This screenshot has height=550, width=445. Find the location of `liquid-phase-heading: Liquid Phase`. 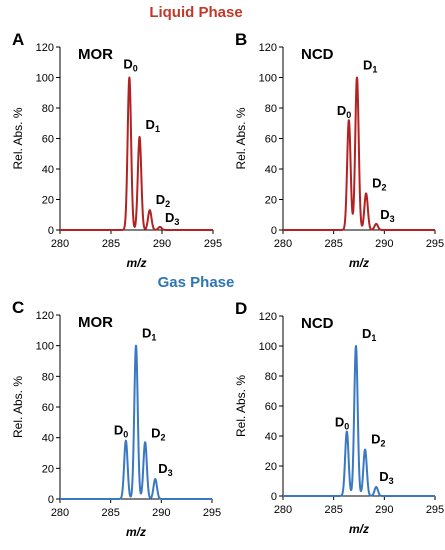

liquid-phase-heading: Liquid Phase is located at coordinates (195, 12).